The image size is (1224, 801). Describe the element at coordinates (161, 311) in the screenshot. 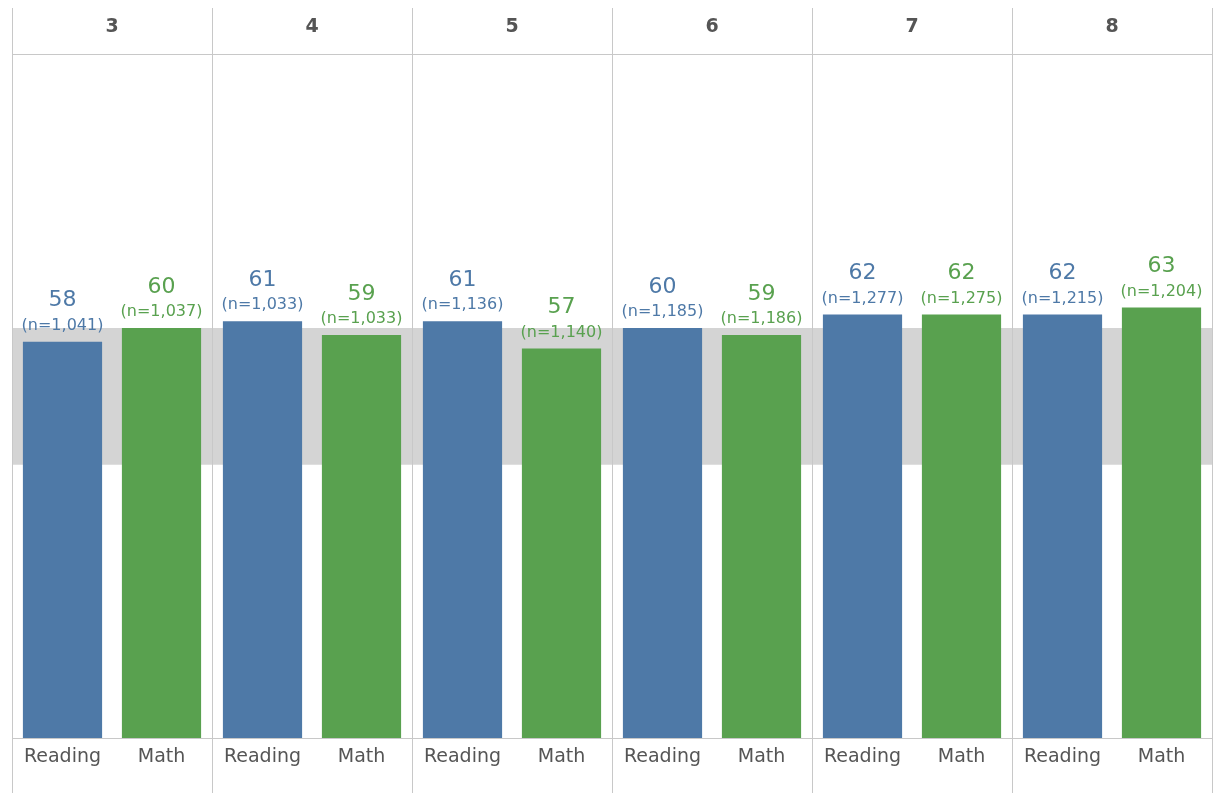

I see `annotation: (n=1,037)` at that location.